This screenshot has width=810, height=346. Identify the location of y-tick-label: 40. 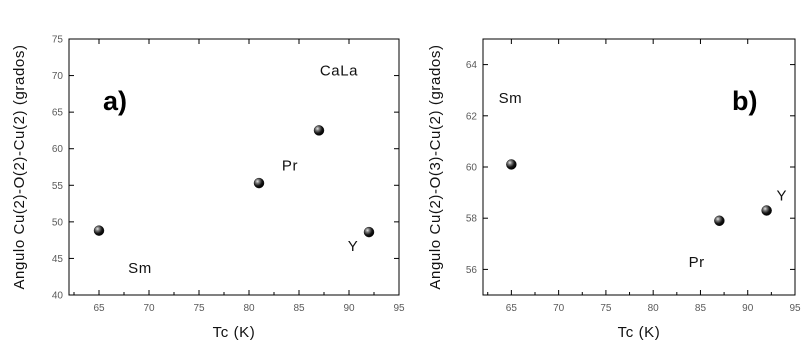
(58, 296).